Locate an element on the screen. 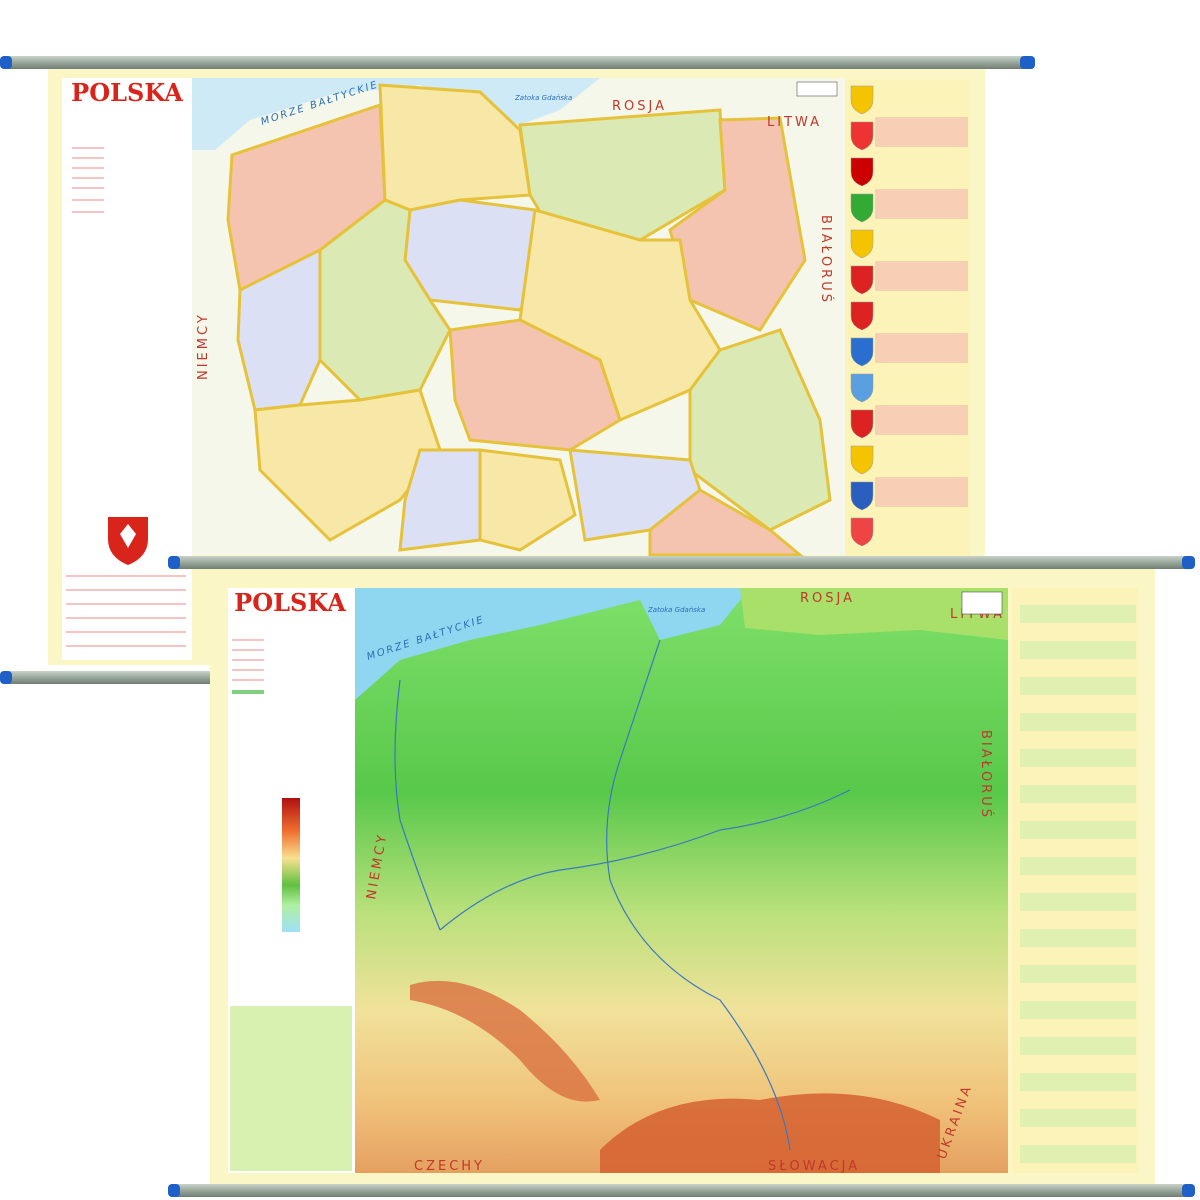  country-label: SŁOWACJA is located at coordinates (814, 1166).